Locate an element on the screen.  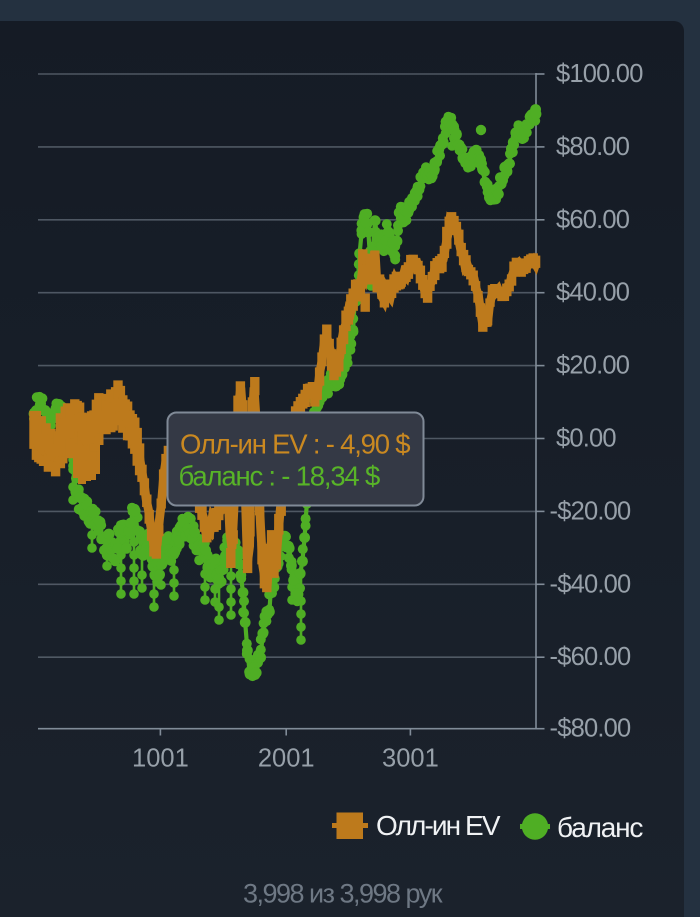
svg-text: баланс is located at coordinates (600, 827).